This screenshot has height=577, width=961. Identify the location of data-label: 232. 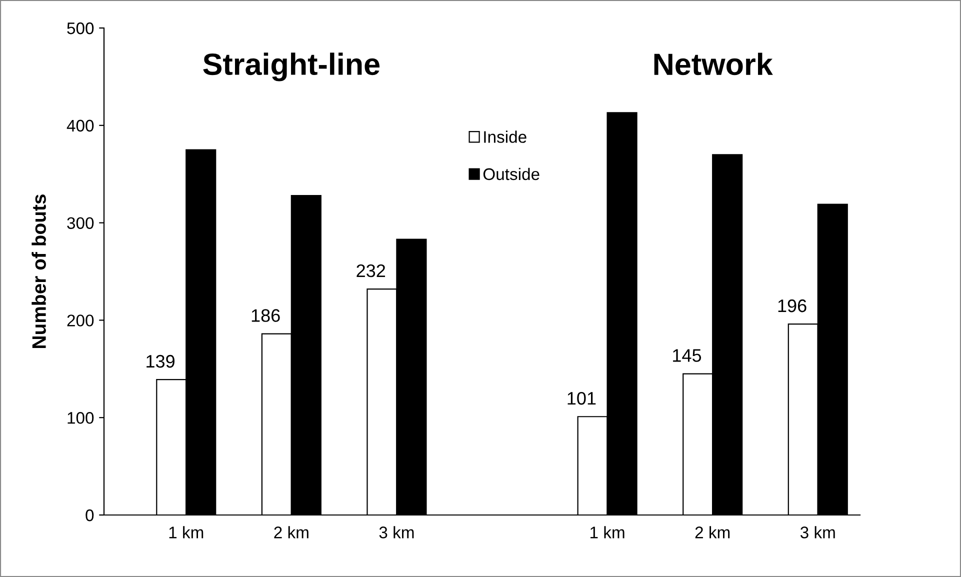
(371, 271).